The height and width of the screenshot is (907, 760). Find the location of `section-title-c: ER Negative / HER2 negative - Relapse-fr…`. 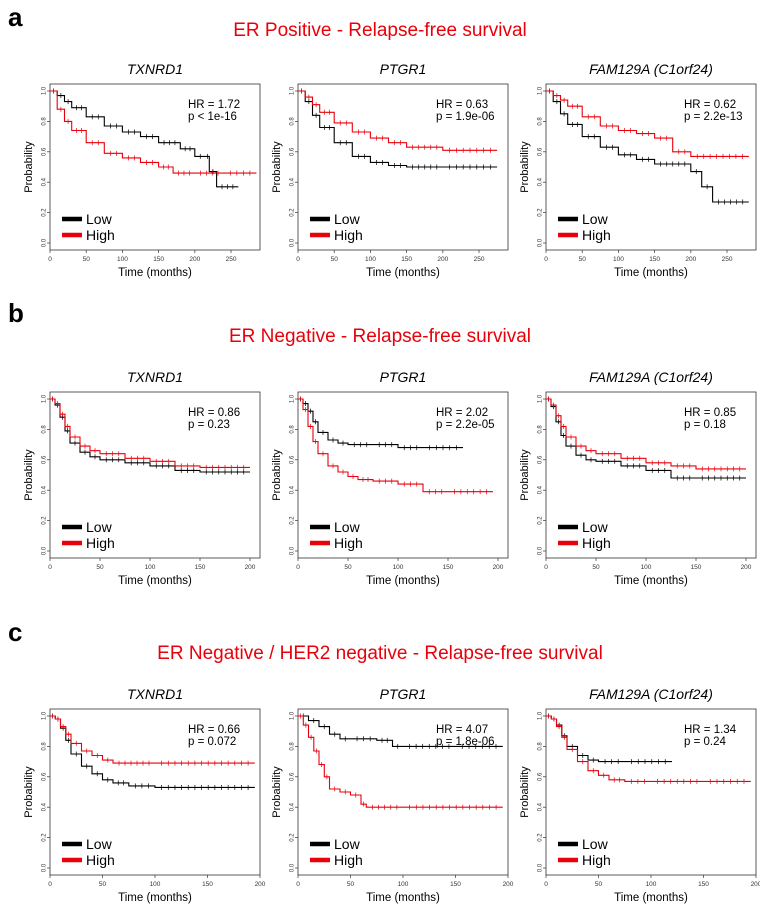

section-title-c: ER Negative / HER2 negative - Relapse-fr… is located at coordinates (380, 653).